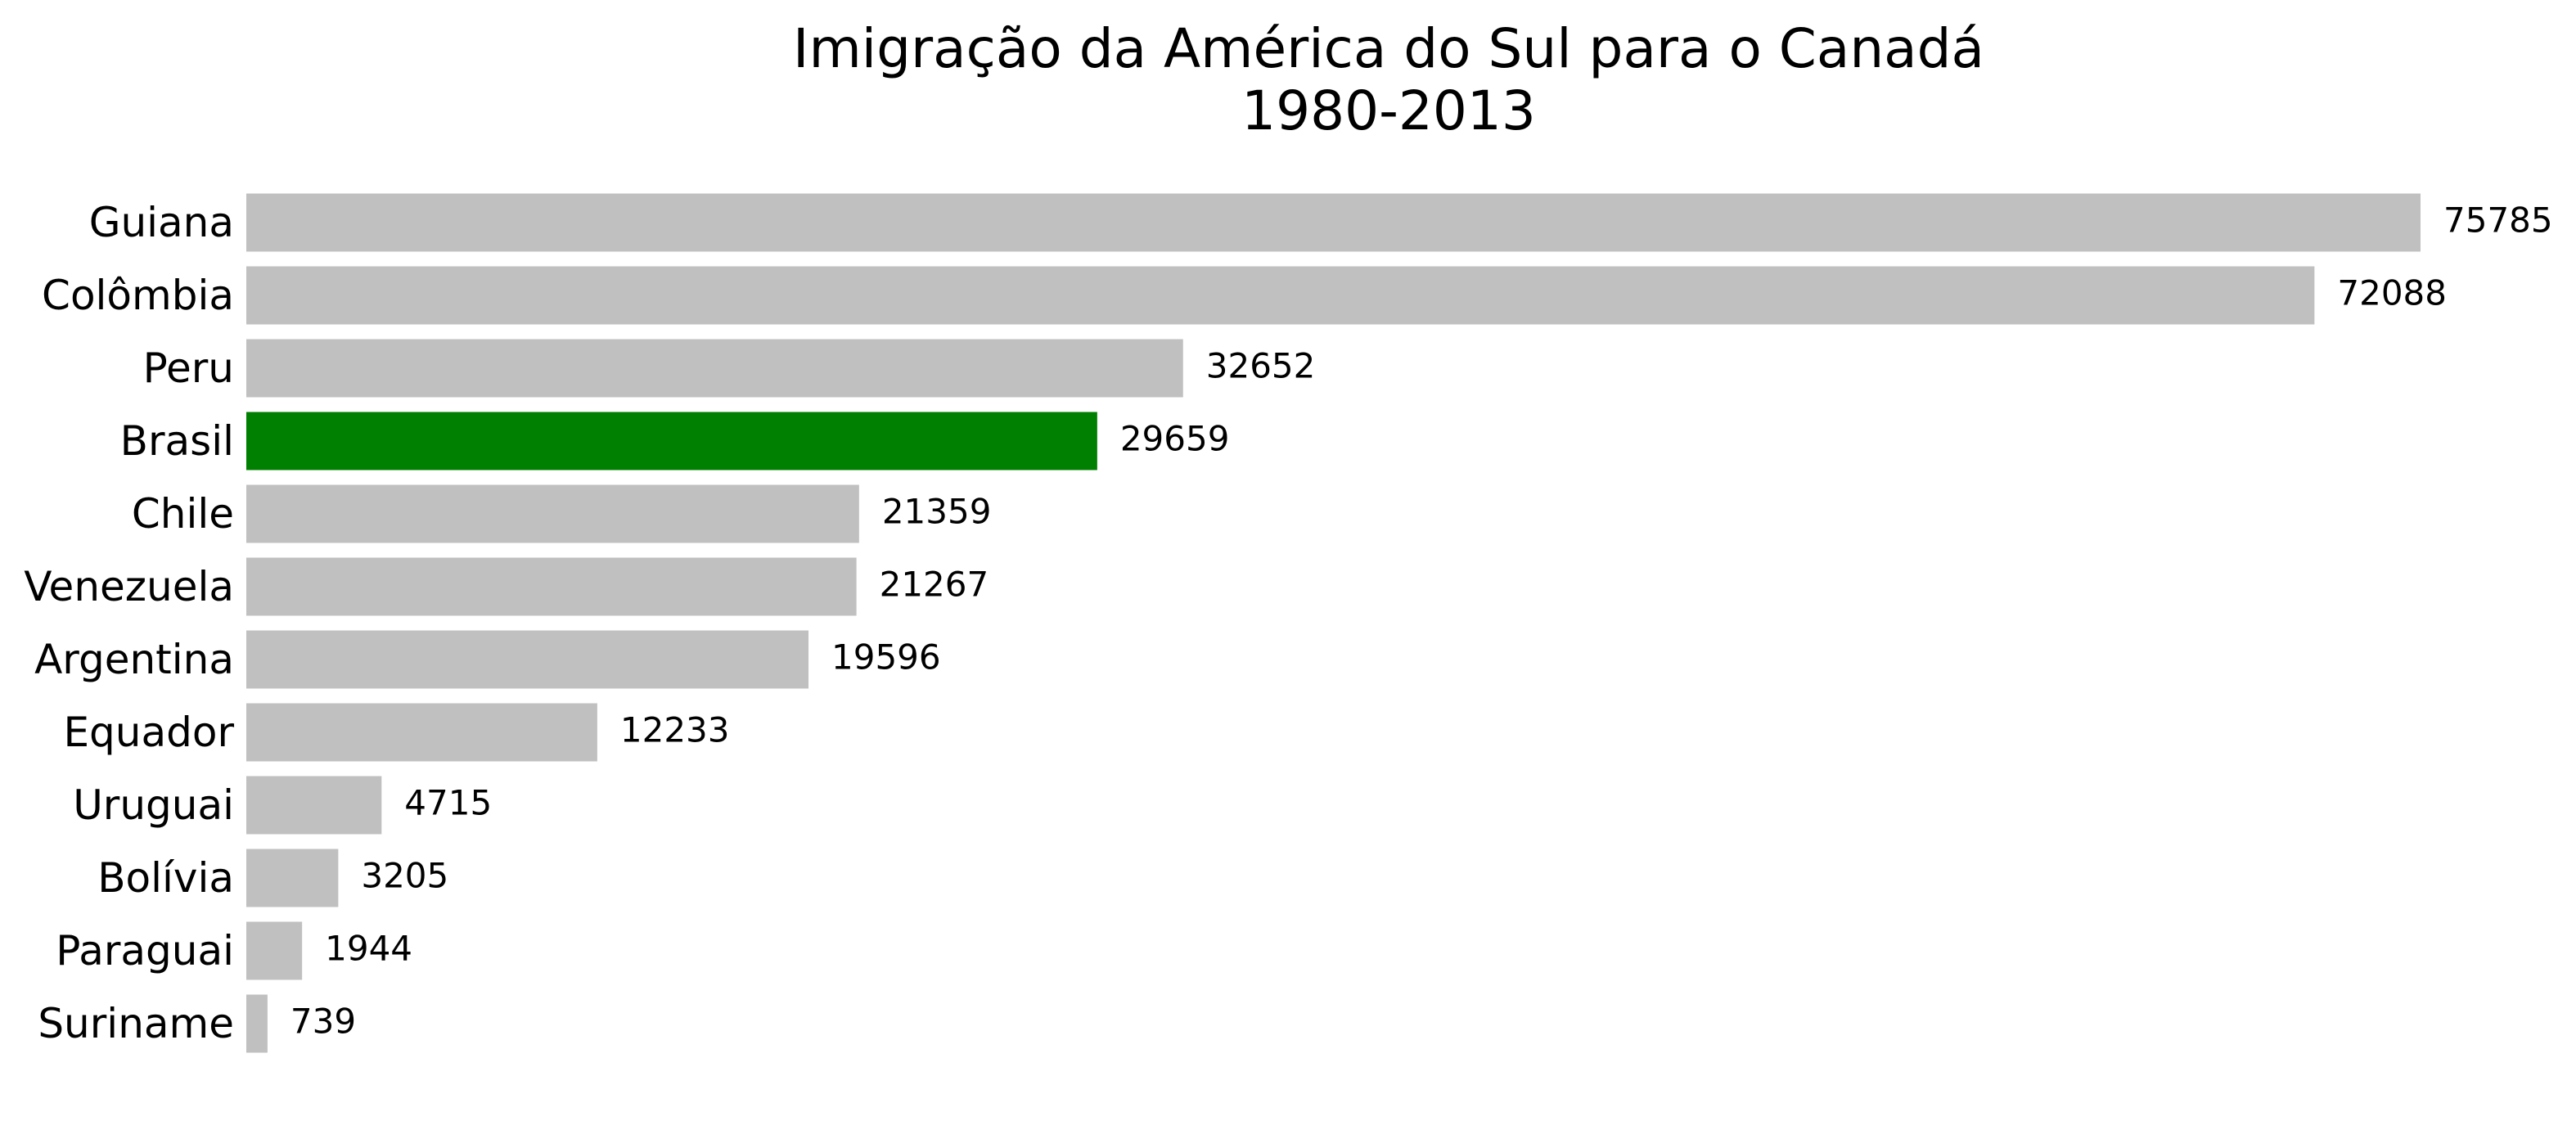  What do you see at coordinates (183, 514) in the screenshot?
I see `category-label-chile: Chile` at bounding box center [183, 514].